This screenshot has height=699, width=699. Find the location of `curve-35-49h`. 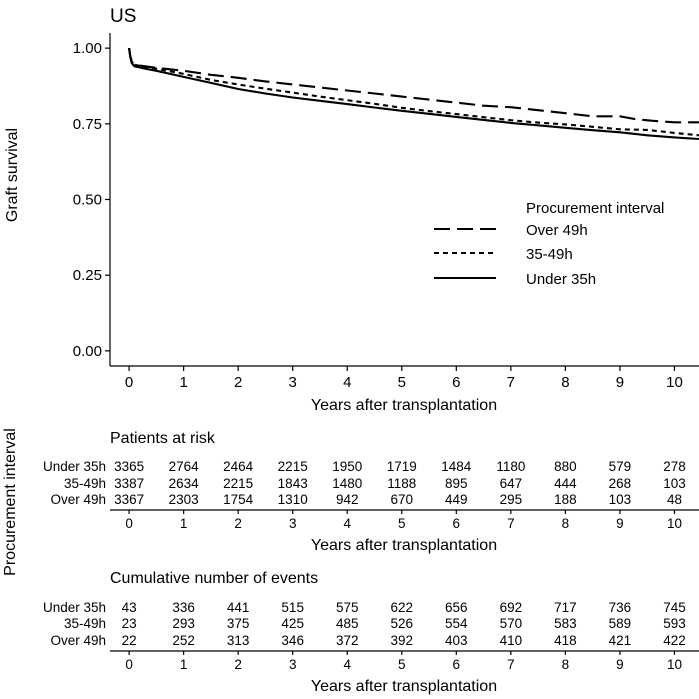

curve-35-49h is located at coordinates (413, 92).